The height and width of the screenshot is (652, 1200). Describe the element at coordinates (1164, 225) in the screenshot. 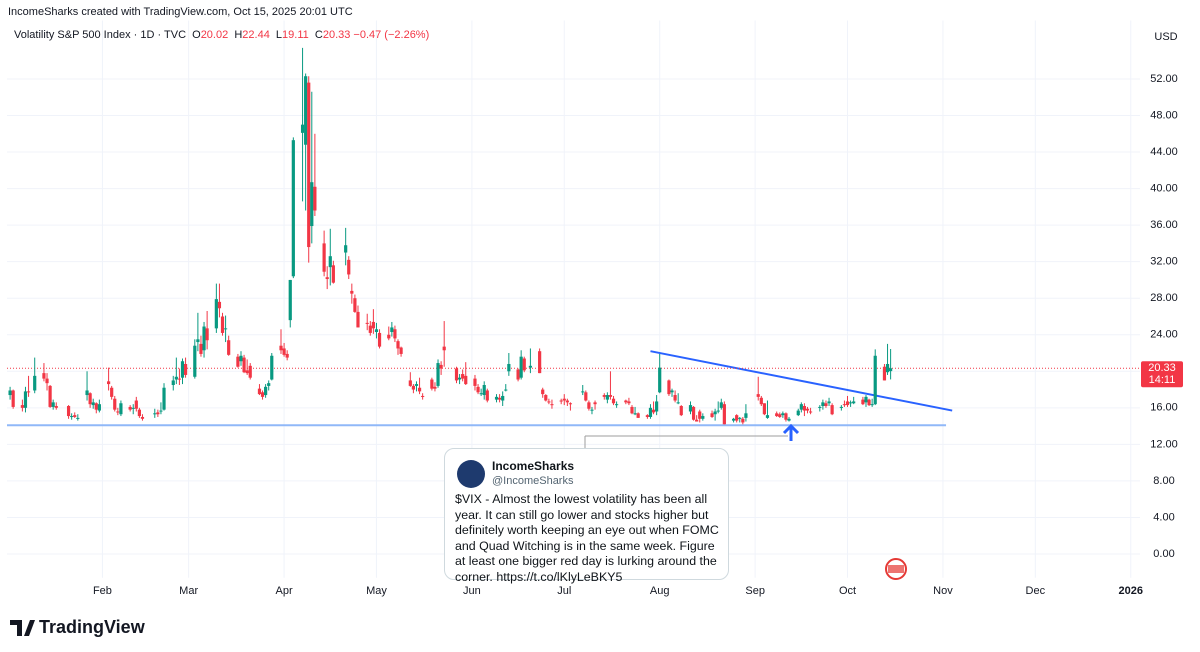

I see `y-tick-label: 36.00` at that location.